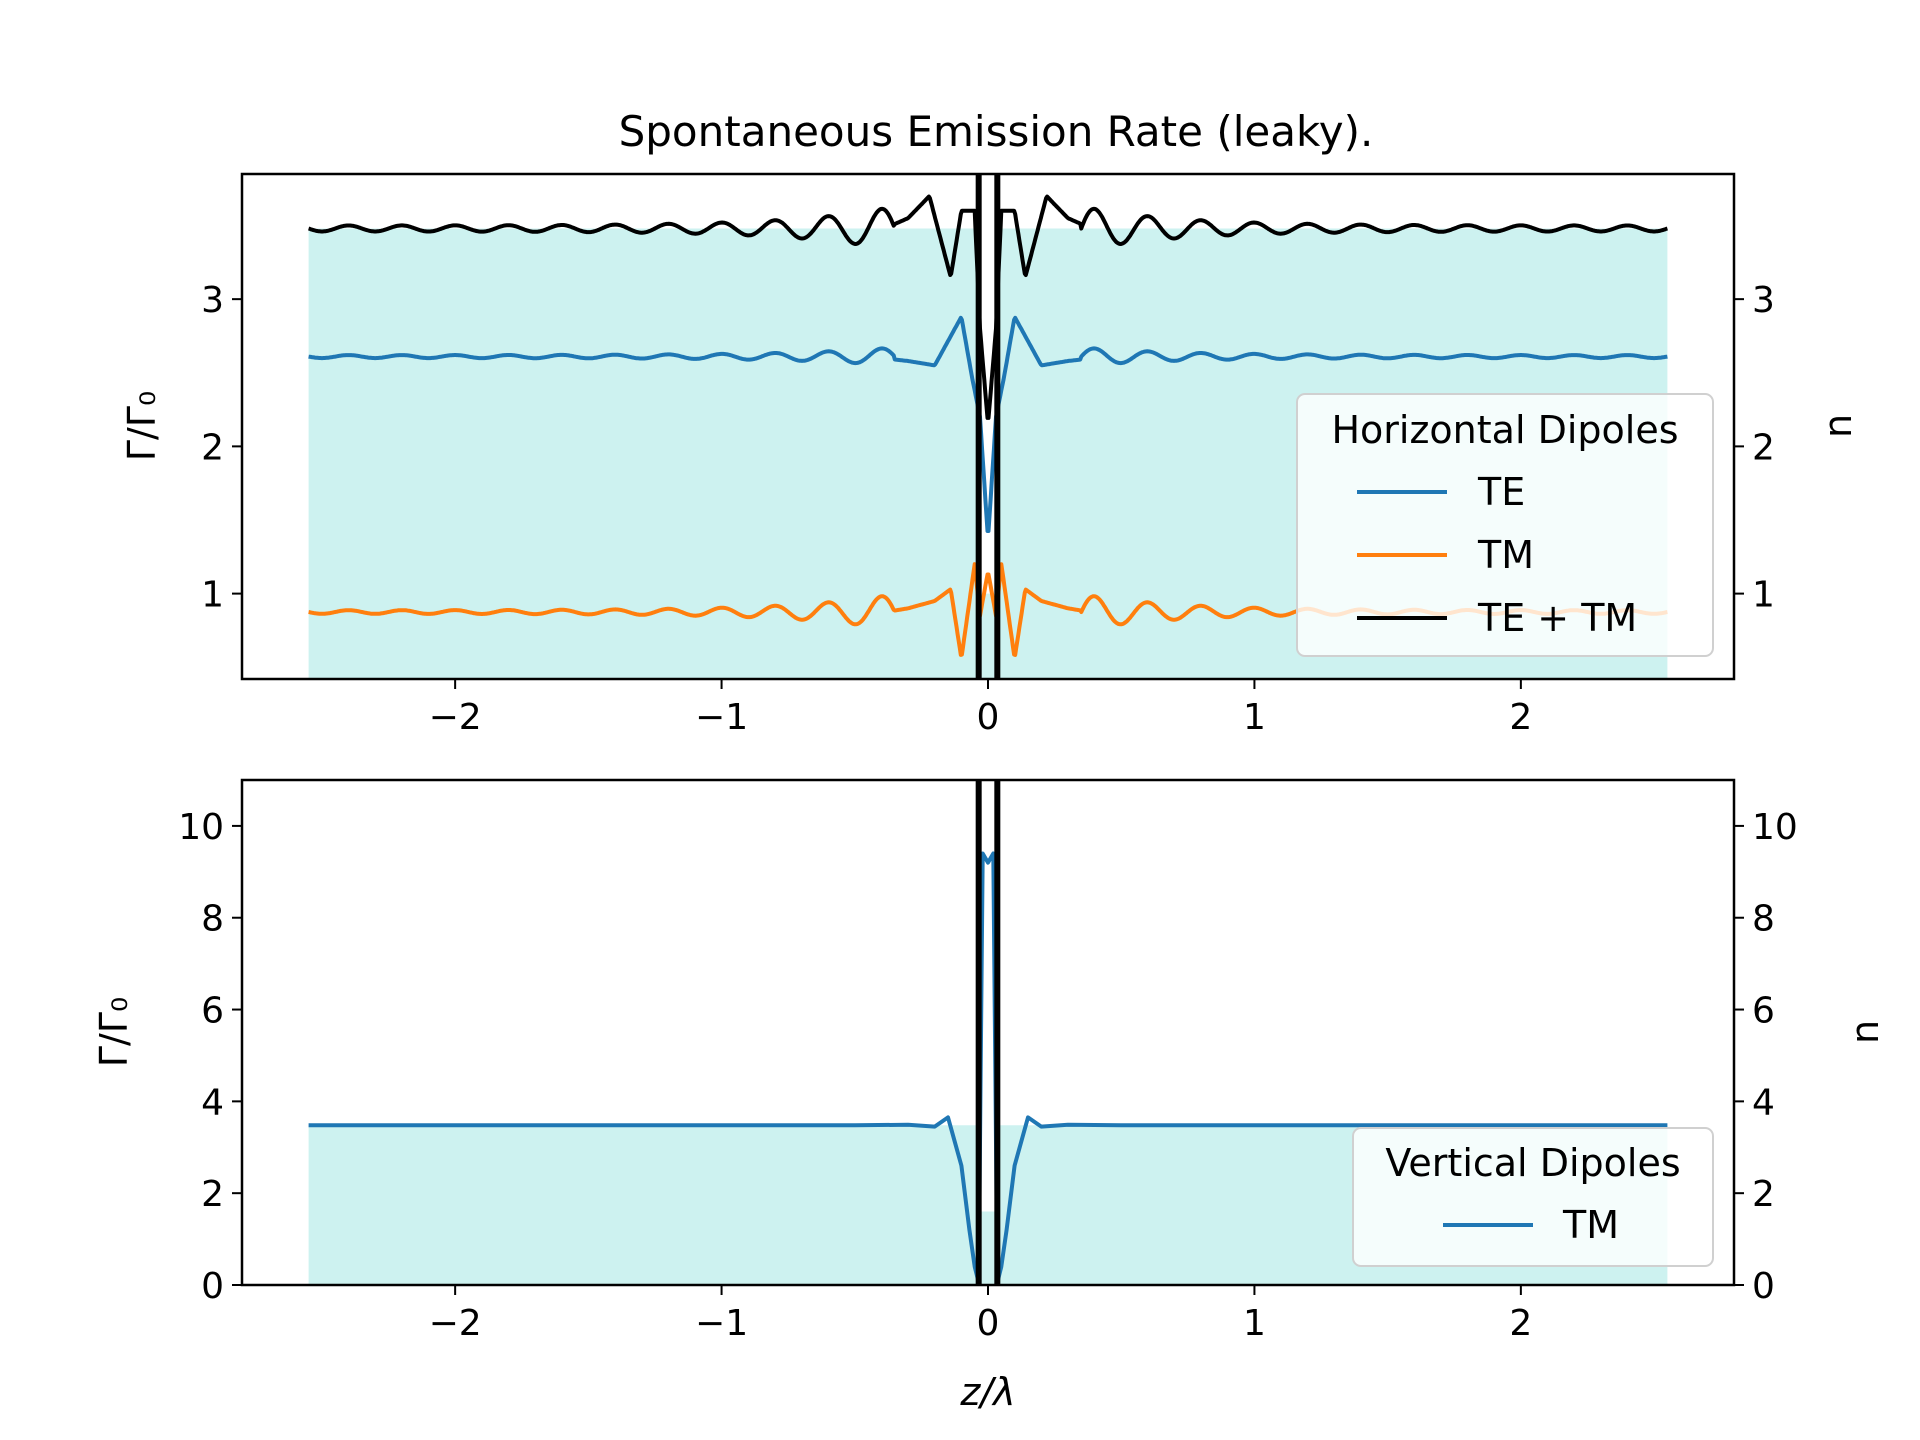 This screenshot has height=1440, width=1920. What do you see at coordinates (1501, 492) in the screenshot?
I see `legend-label-te: TE` at bounding box center [1501, 492].